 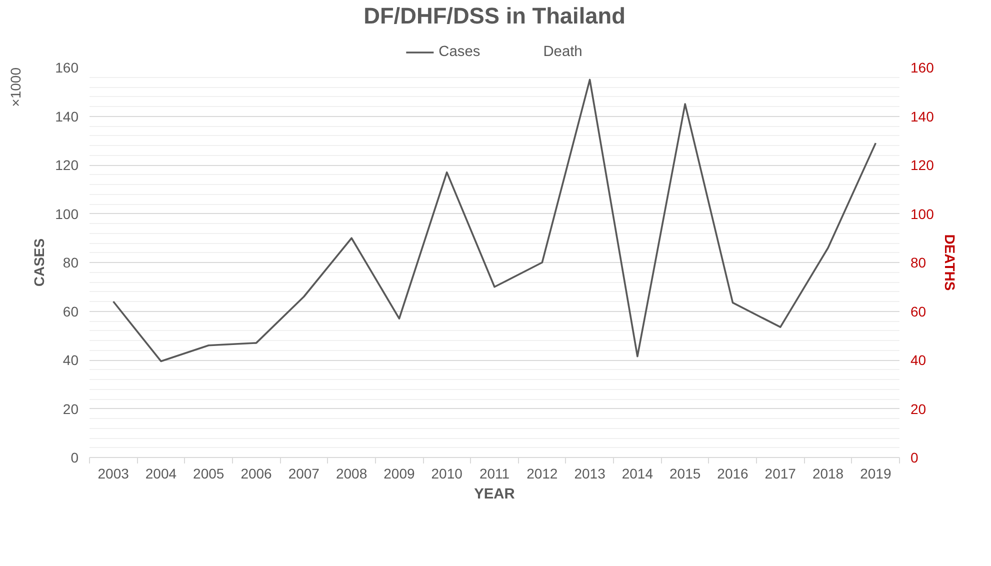 I want to click on x-tick-label: 2005, so click(x=208, y=474).